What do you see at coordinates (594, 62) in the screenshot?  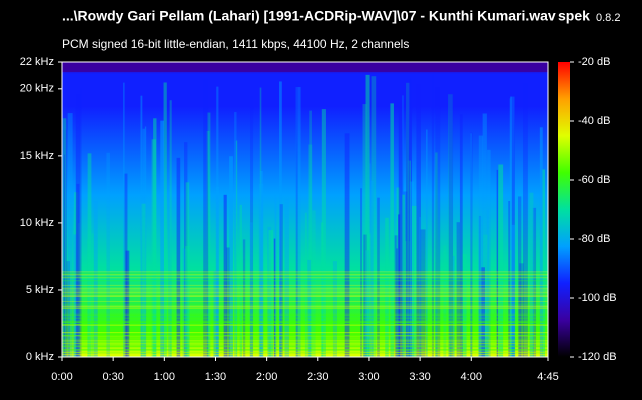 I see `colorbar-tick-label: -20 dB` at bounding box center [594, 62].